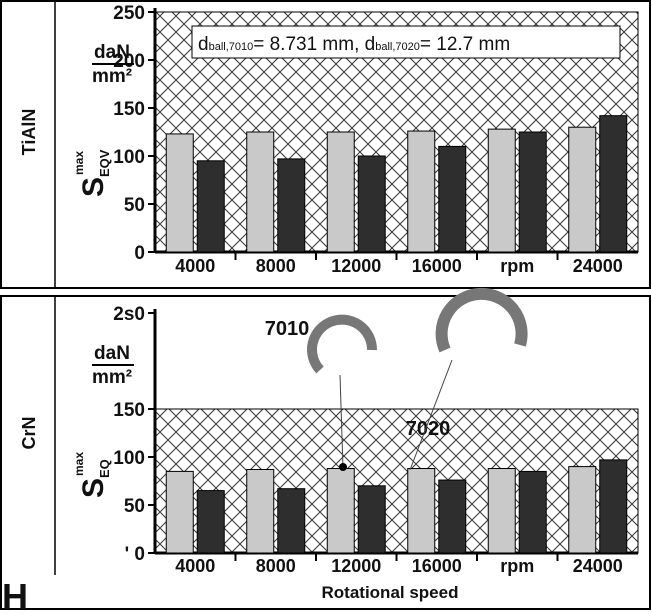 The width and height of the screenshot is (652, 616). Describe the element at coordinates (135, 554) in the screenshot. I see `y-tick-label: ' 0` at that location.